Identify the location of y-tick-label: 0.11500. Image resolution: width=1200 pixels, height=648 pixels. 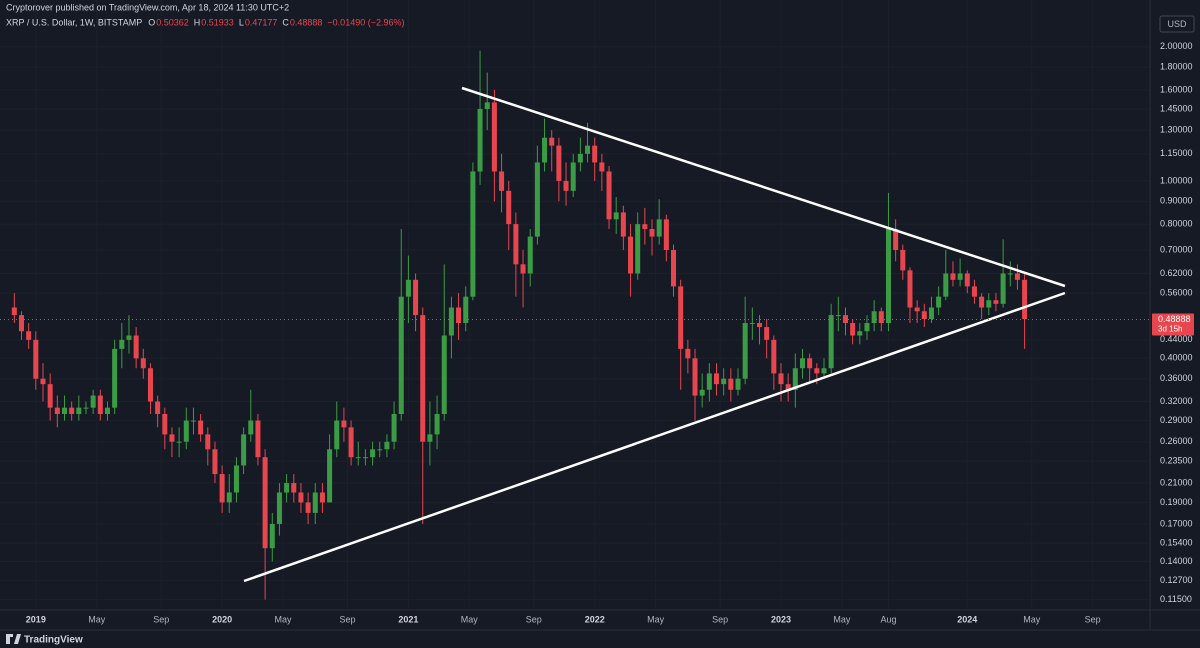
(1176, 599).